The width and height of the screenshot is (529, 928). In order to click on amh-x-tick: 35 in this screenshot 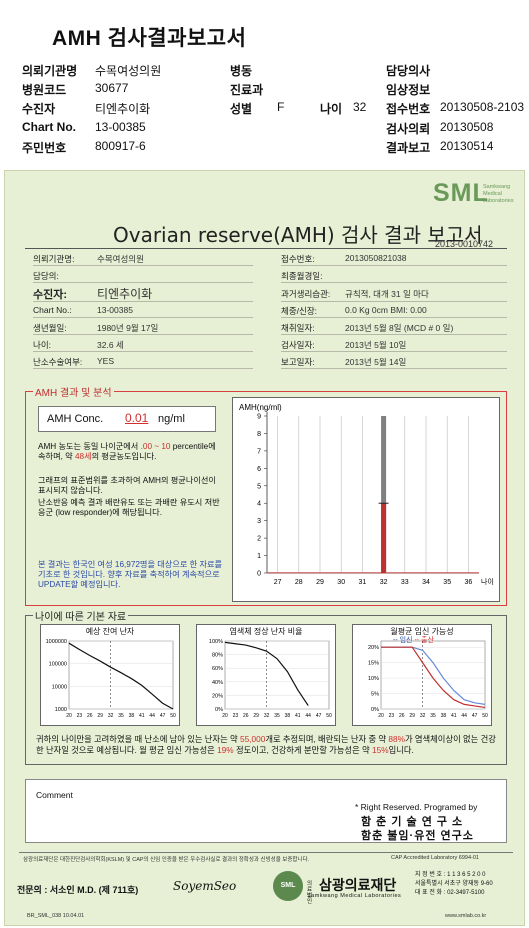, I will do `click(447, 582)`.